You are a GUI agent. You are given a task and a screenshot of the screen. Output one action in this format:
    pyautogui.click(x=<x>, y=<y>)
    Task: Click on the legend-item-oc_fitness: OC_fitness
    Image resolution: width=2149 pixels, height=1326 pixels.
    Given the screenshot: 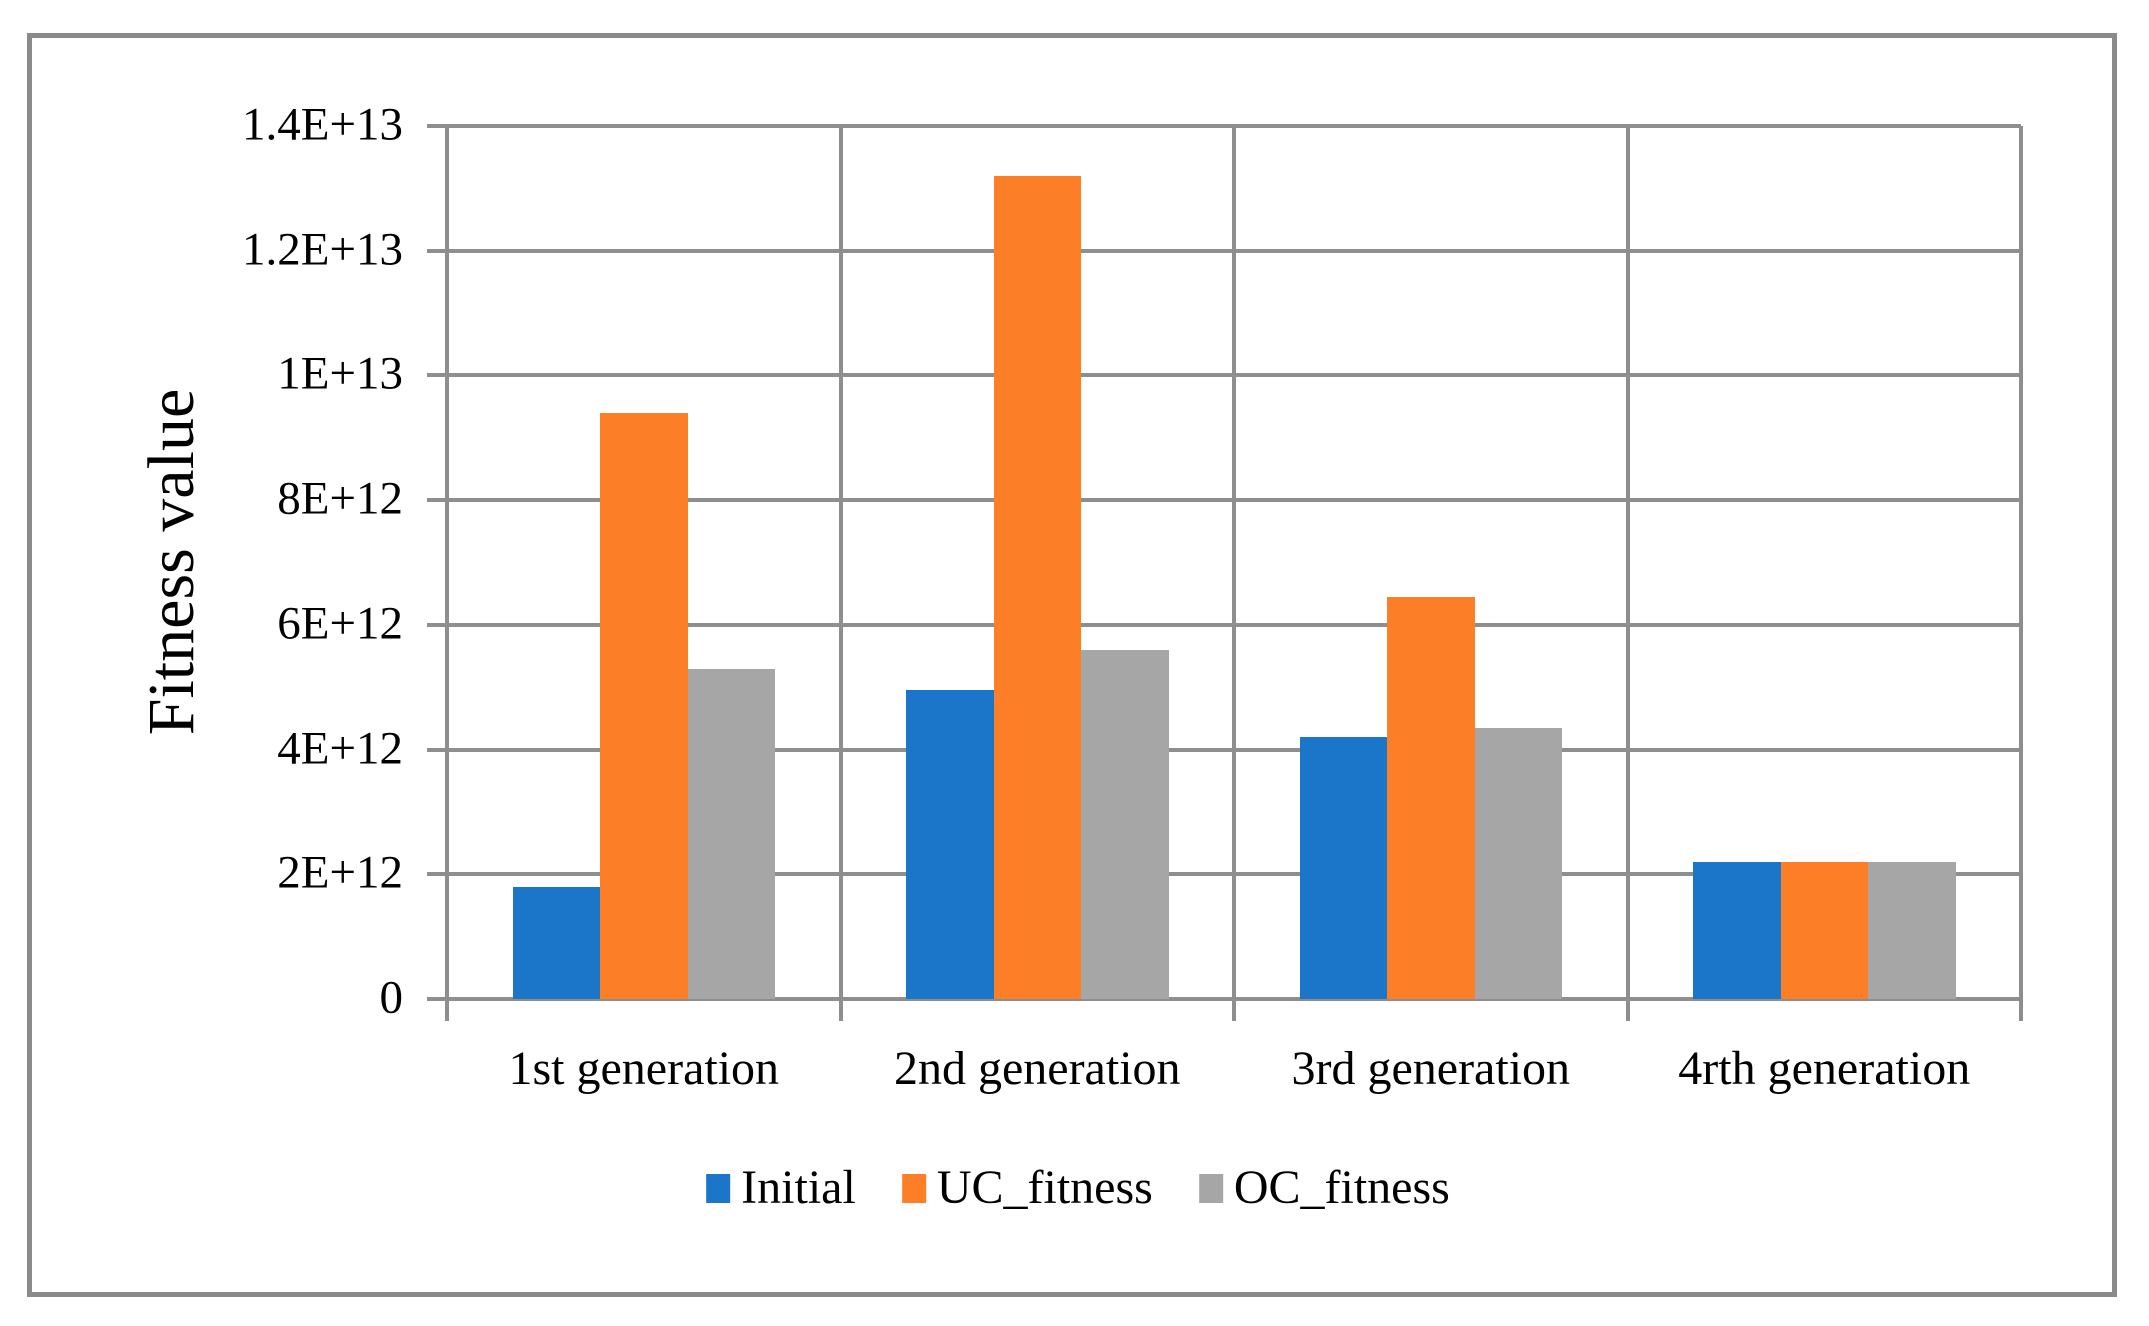 What is the action you would take?
    pyautogui.click(x=1324, y=1187)
    